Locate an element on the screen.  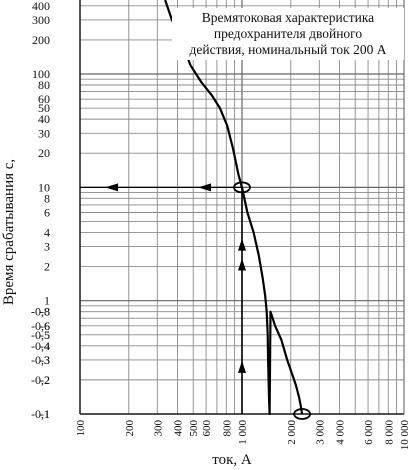
chart-title-line-2: предохранителя двойного is located at coordinates (288, 33).